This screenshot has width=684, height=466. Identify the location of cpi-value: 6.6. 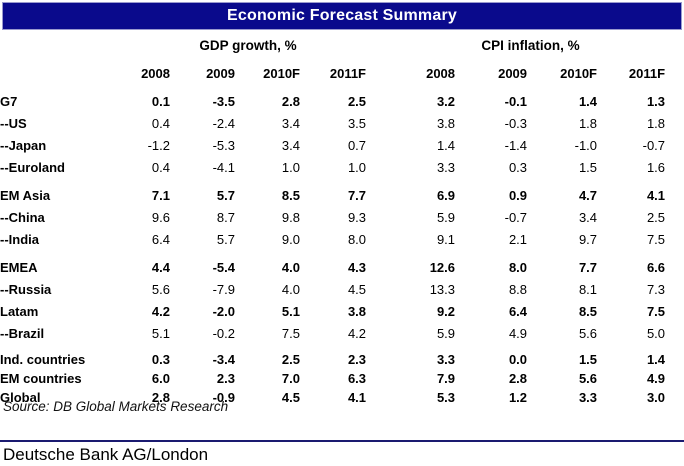
(656, 267).